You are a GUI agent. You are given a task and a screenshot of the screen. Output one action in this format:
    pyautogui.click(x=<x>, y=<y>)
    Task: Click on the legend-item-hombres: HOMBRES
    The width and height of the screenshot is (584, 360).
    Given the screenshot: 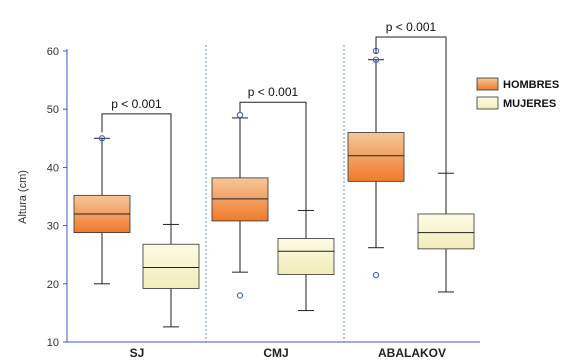 What is the action you would take?
    pyautogui.click(x=517, y=84)
    